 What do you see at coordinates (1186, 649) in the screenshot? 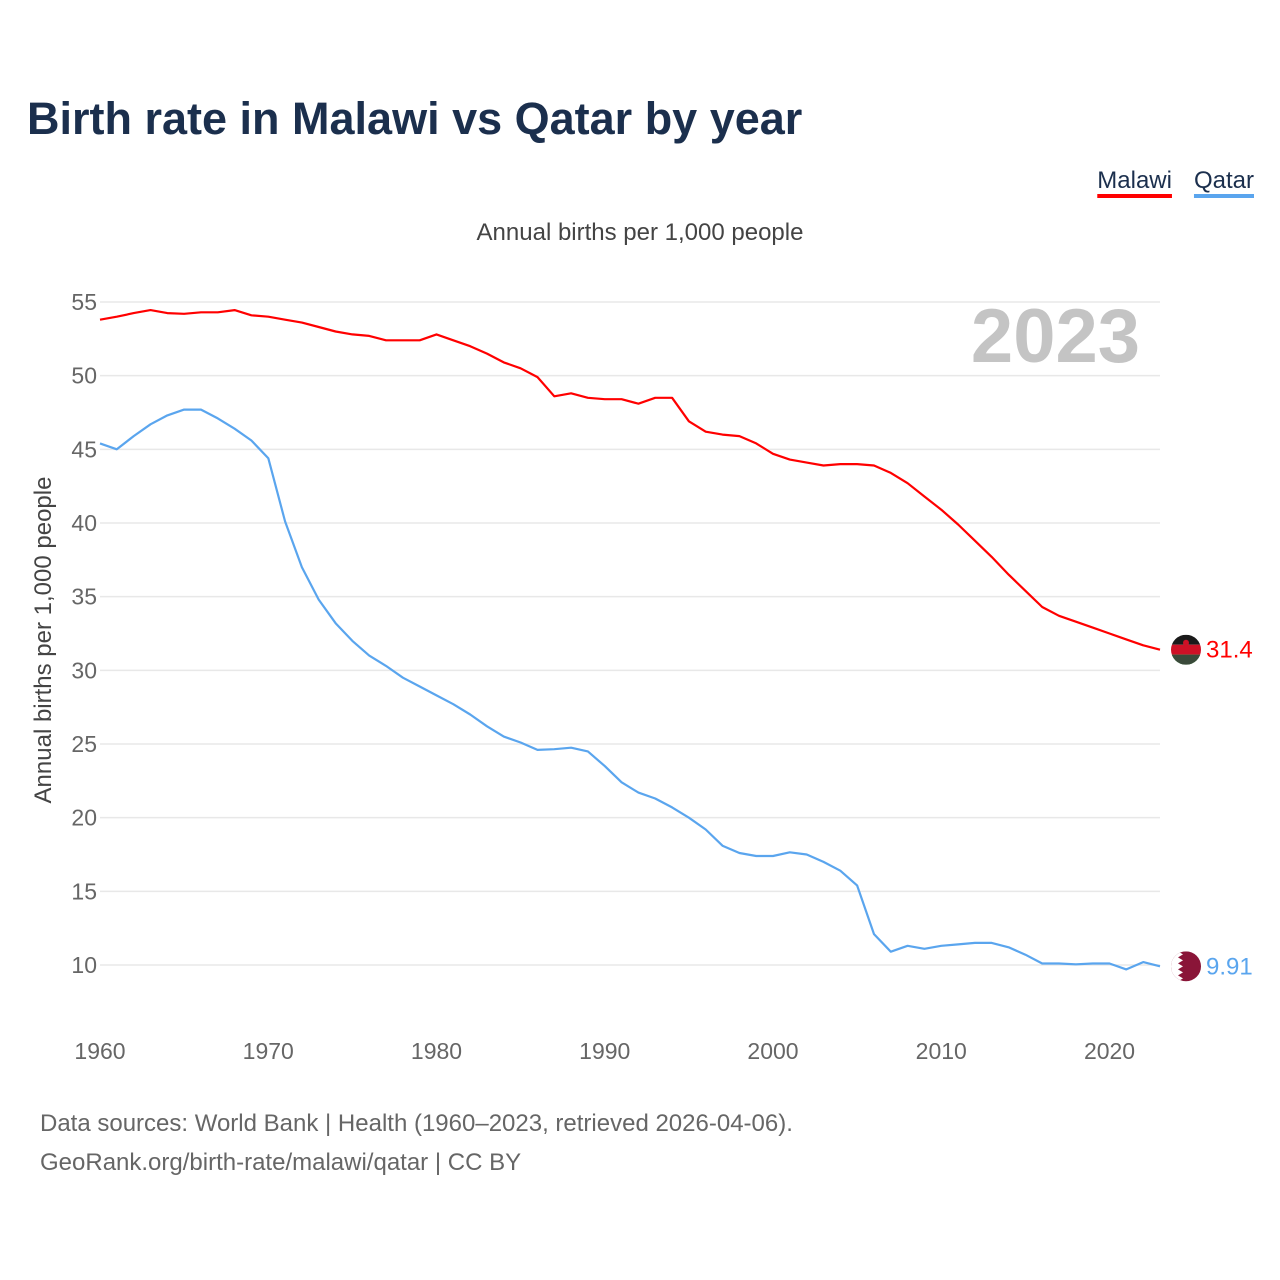
I see `flag-malawi-icon` at bounding box center [1186, 649].